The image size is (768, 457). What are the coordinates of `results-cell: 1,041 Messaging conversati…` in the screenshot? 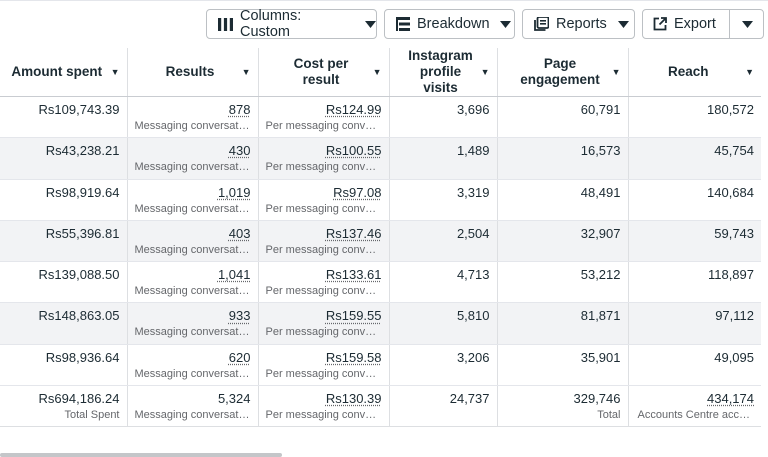 It's located at (192, 282).